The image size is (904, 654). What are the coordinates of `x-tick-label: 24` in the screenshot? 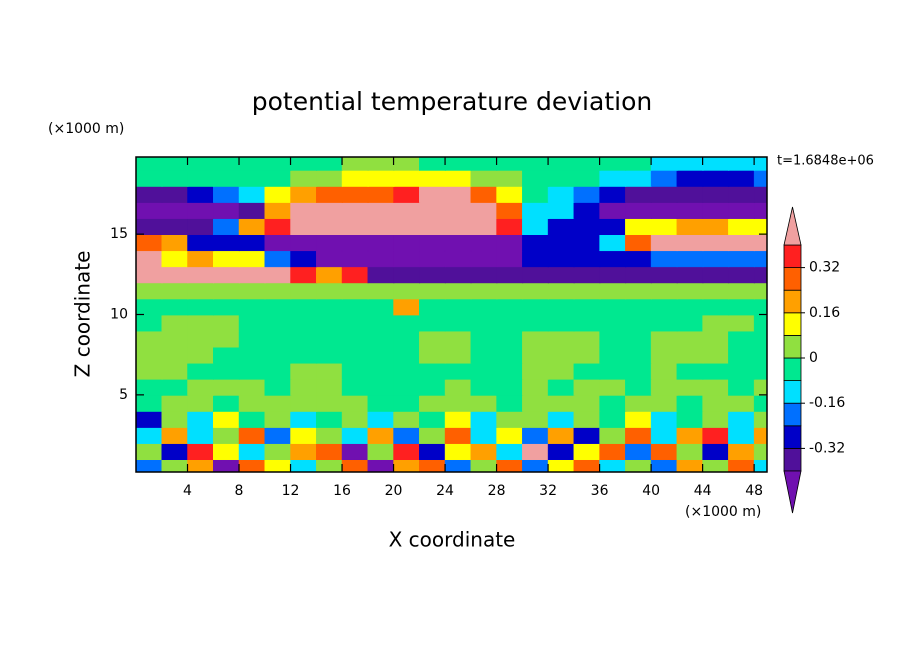 It's located at (445, 491).